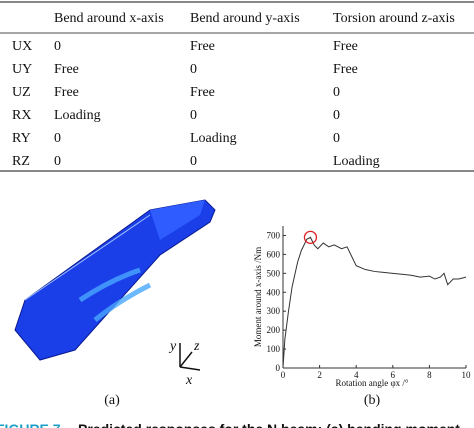 Image resolution: width=474 pixels, height=428 pixels. I want to click on y-tick-label: 0, so click(278, 368).